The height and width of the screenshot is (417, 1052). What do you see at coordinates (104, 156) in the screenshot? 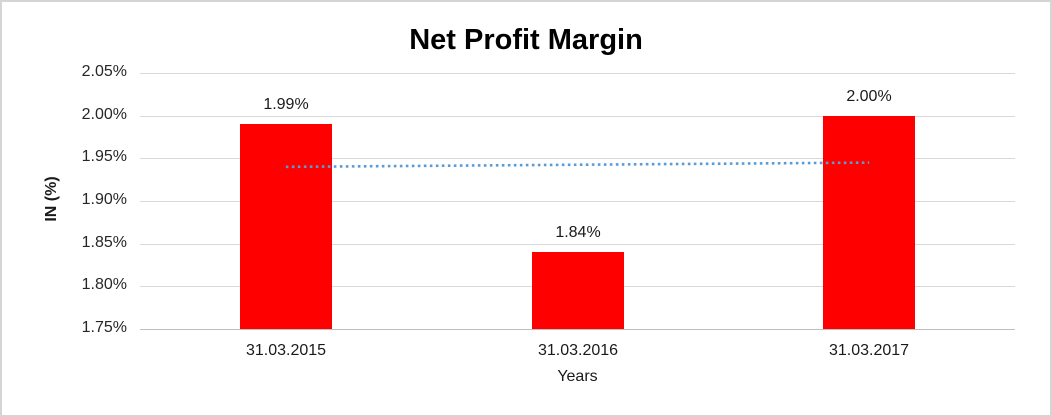
I see `y-tick-label: 1.95%` at bounding box center [104, 156].